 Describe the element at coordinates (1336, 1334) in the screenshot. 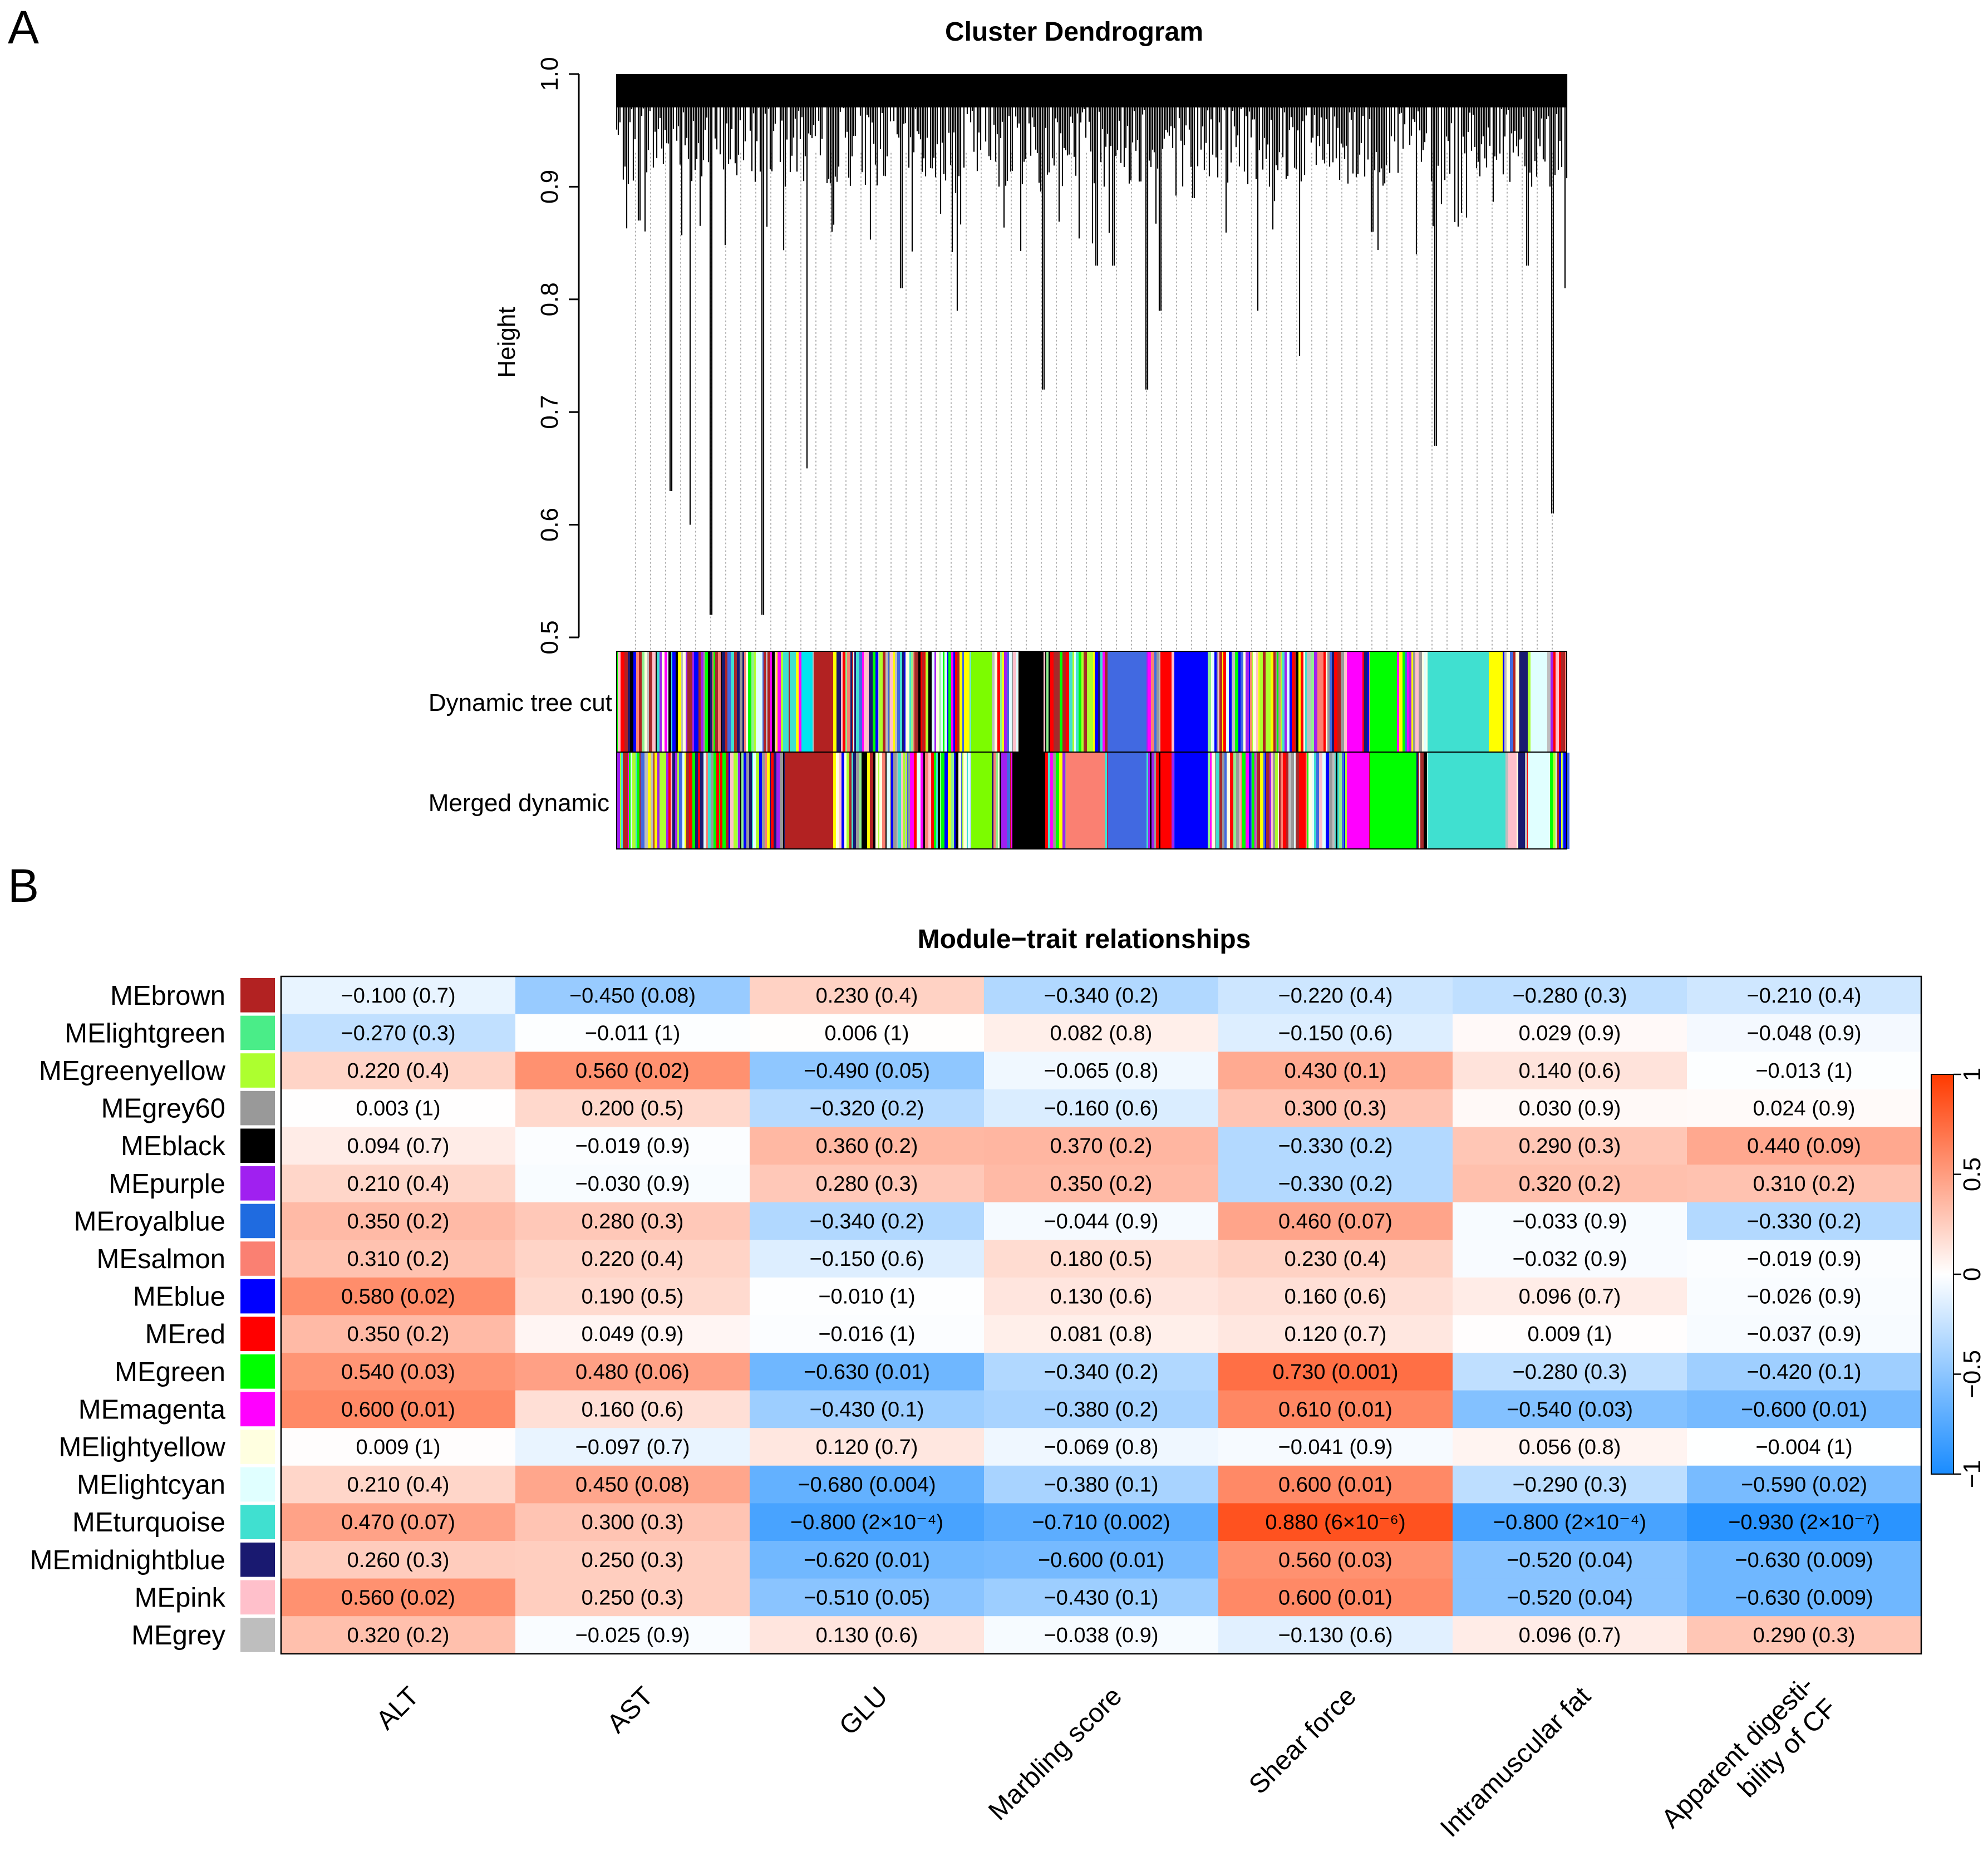

I see `cell-label: 0.120 (0.7)` at that location.